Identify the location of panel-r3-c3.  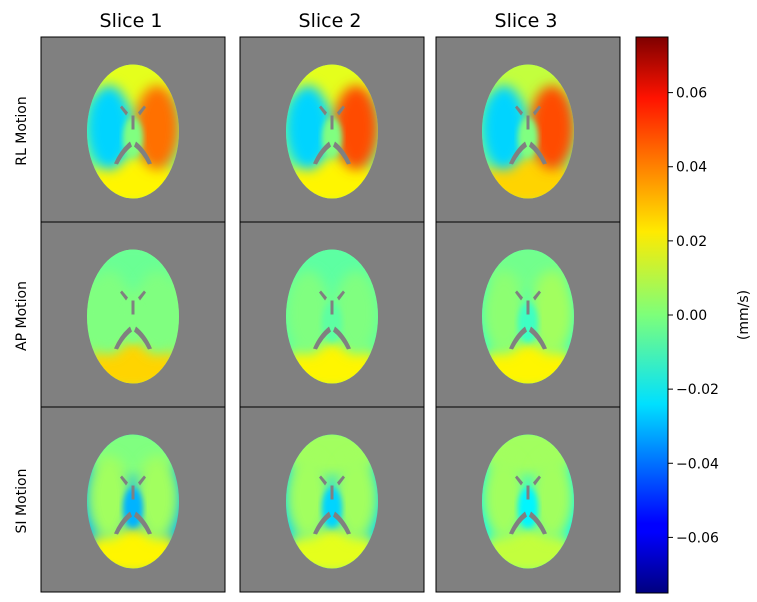
(528, 499).